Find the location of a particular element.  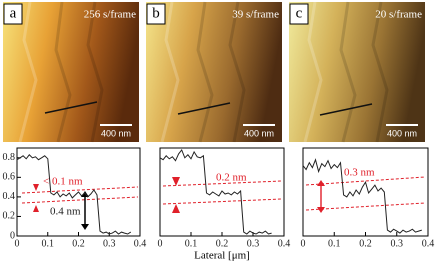

panel-label: c is located at coordinates (299, 13).